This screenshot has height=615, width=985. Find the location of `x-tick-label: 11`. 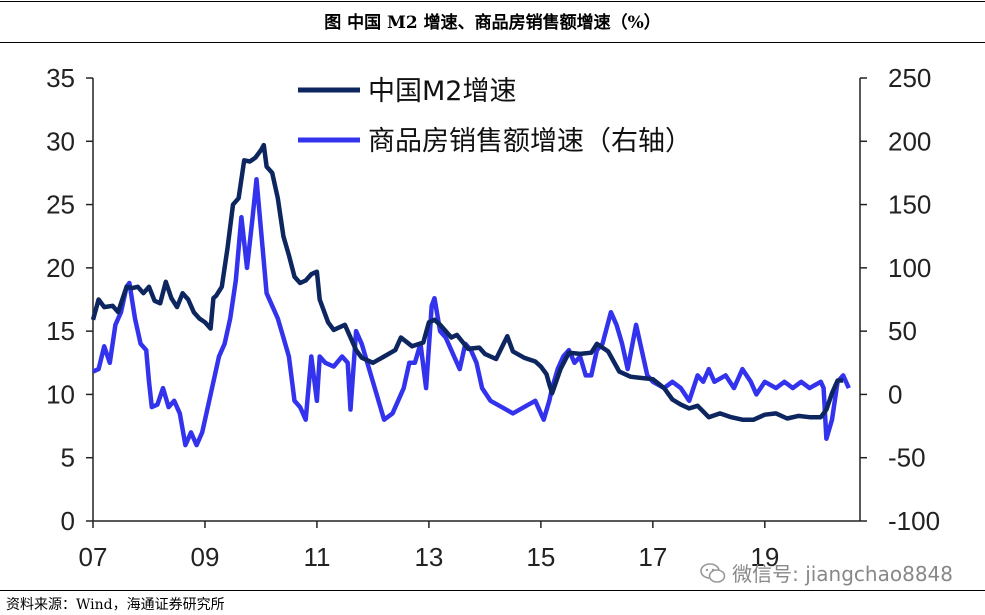

x-tick-label: 11 is located at coordinates (316, 557).